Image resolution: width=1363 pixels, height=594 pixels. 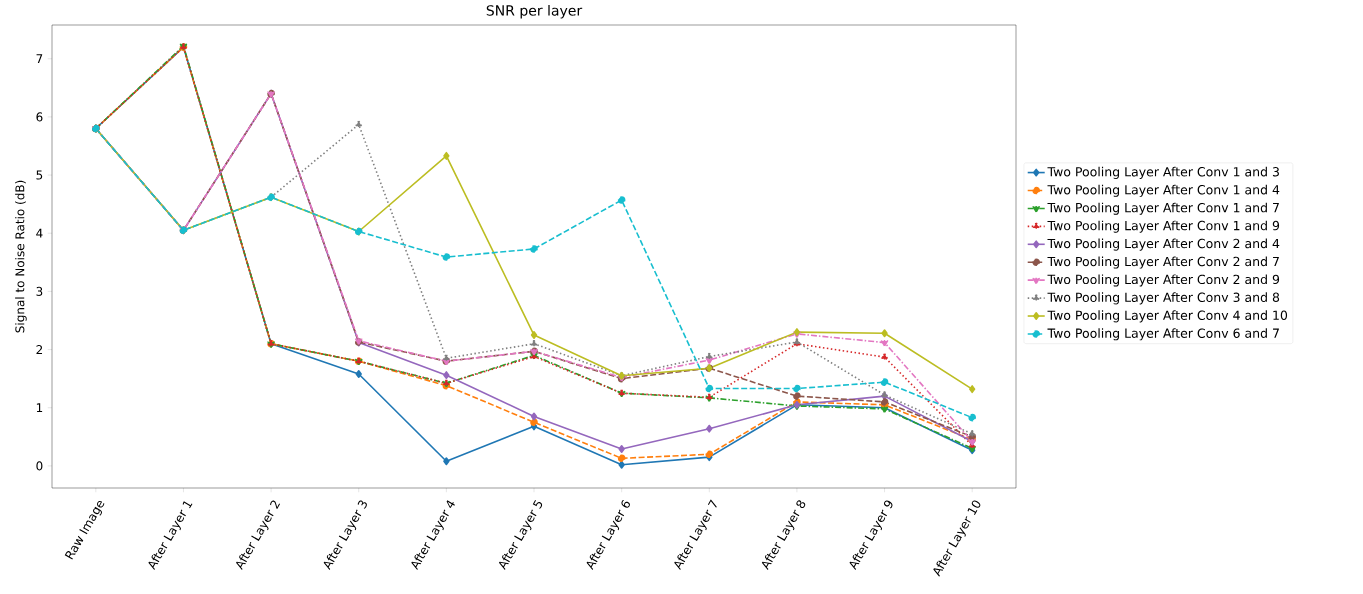 What do you see at coordinates (1163, 172) in the screenshot?
I see `legend-label: Two Pooling Layer After Conv 1 and 3` at bounding box center [1163, 172].